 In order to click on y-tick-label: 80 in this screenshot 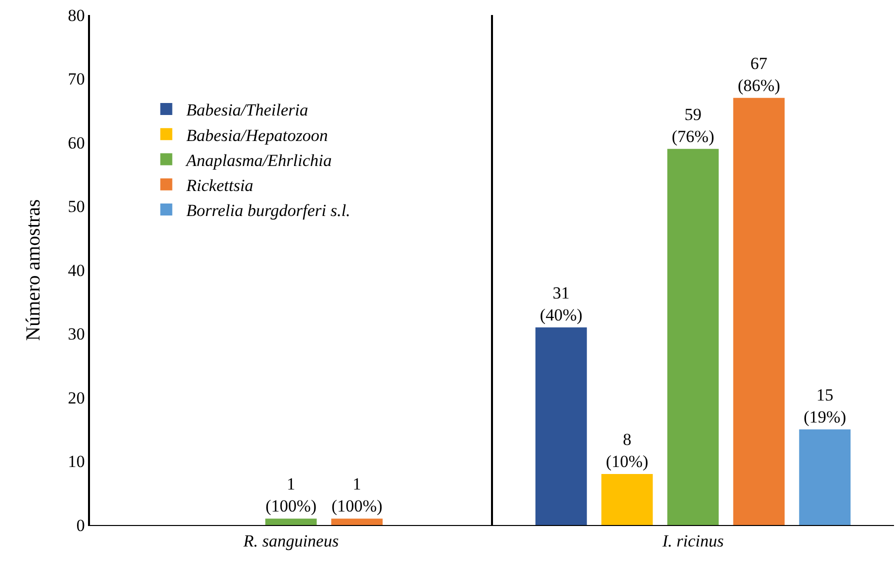, I will do `click(76, 15)`.